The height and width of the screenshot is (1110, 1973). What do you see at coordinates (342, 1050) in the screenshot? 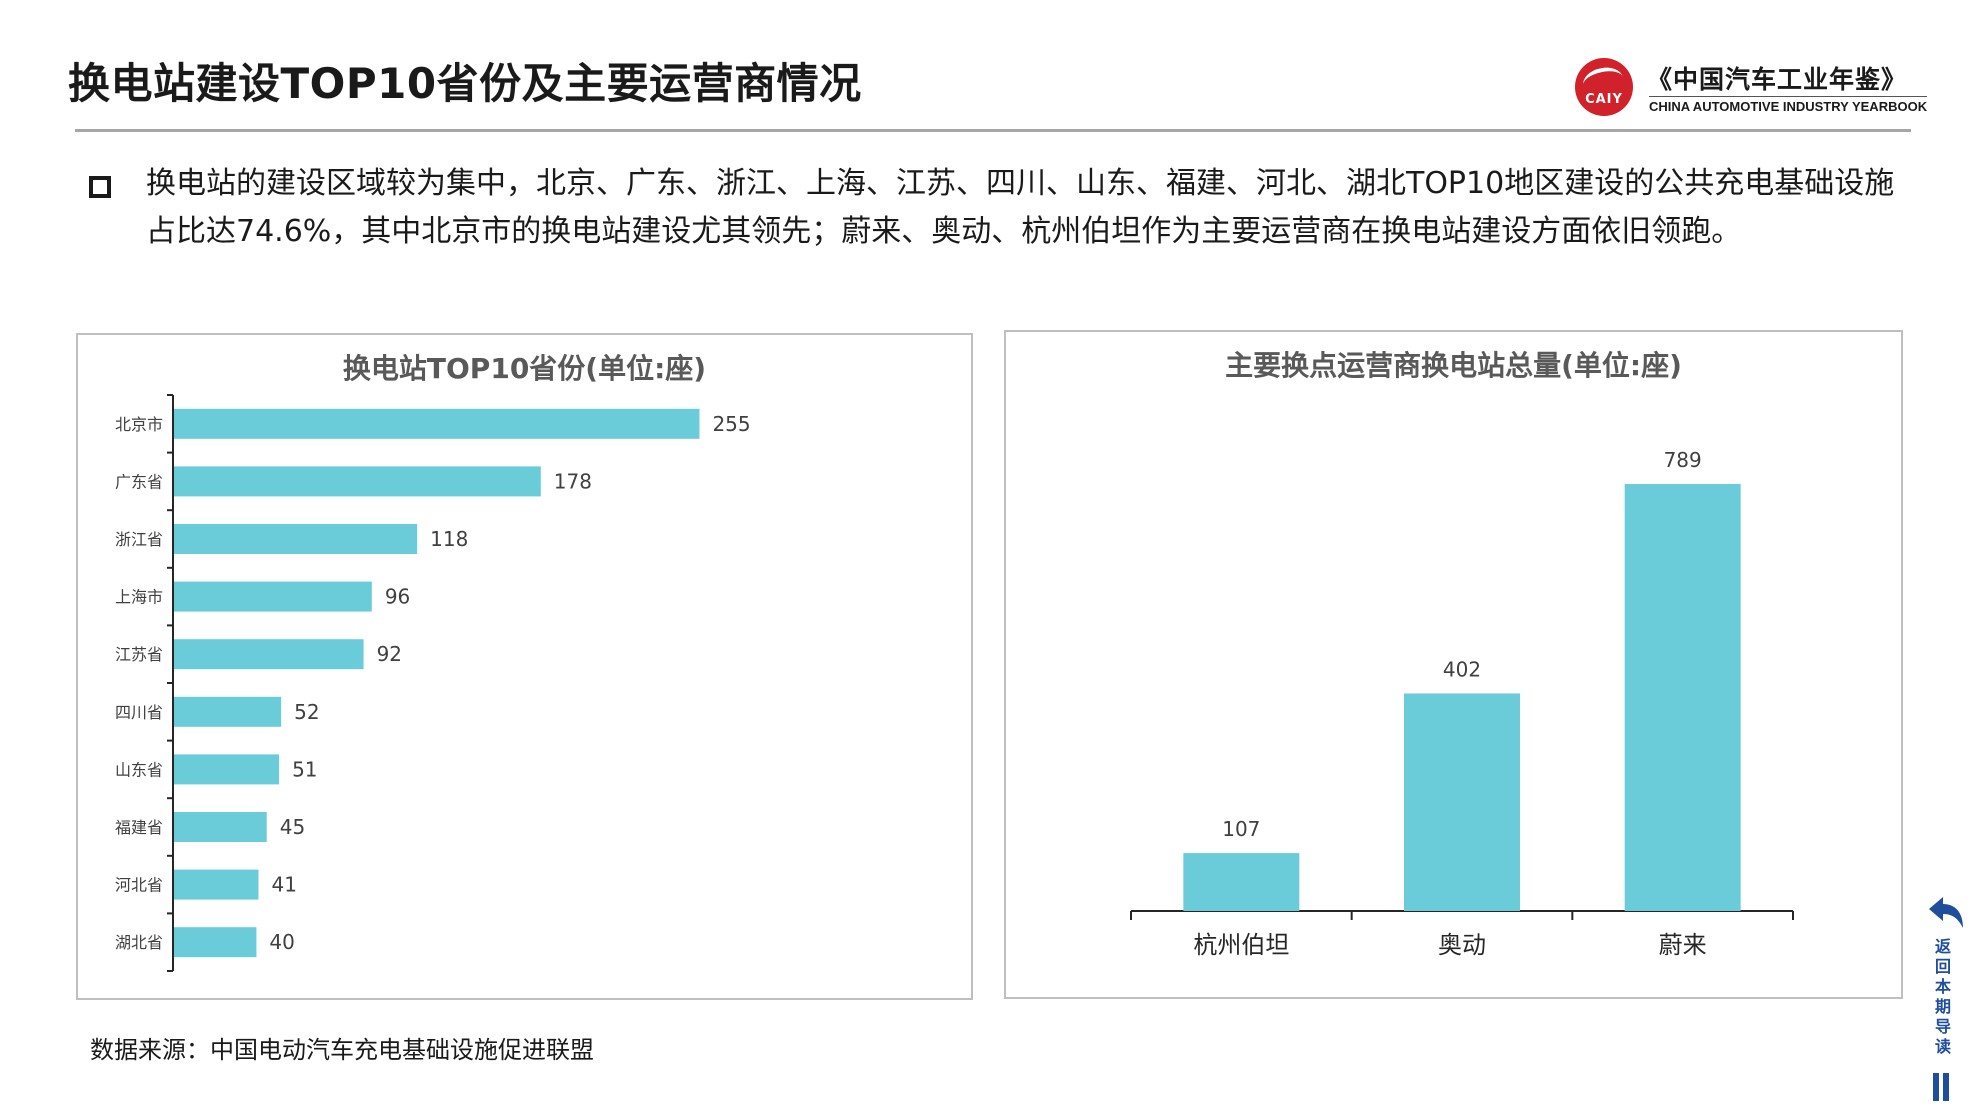
I see `data-source-note: 数据来源：中国电动汽车充电基础设施促进联盟` at bounding box center [342, 1050].